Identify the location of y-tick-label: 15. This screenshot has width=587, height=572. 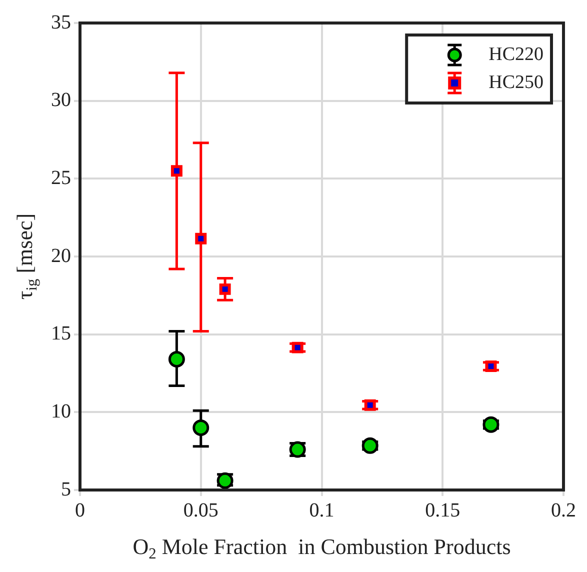
(61, 333).